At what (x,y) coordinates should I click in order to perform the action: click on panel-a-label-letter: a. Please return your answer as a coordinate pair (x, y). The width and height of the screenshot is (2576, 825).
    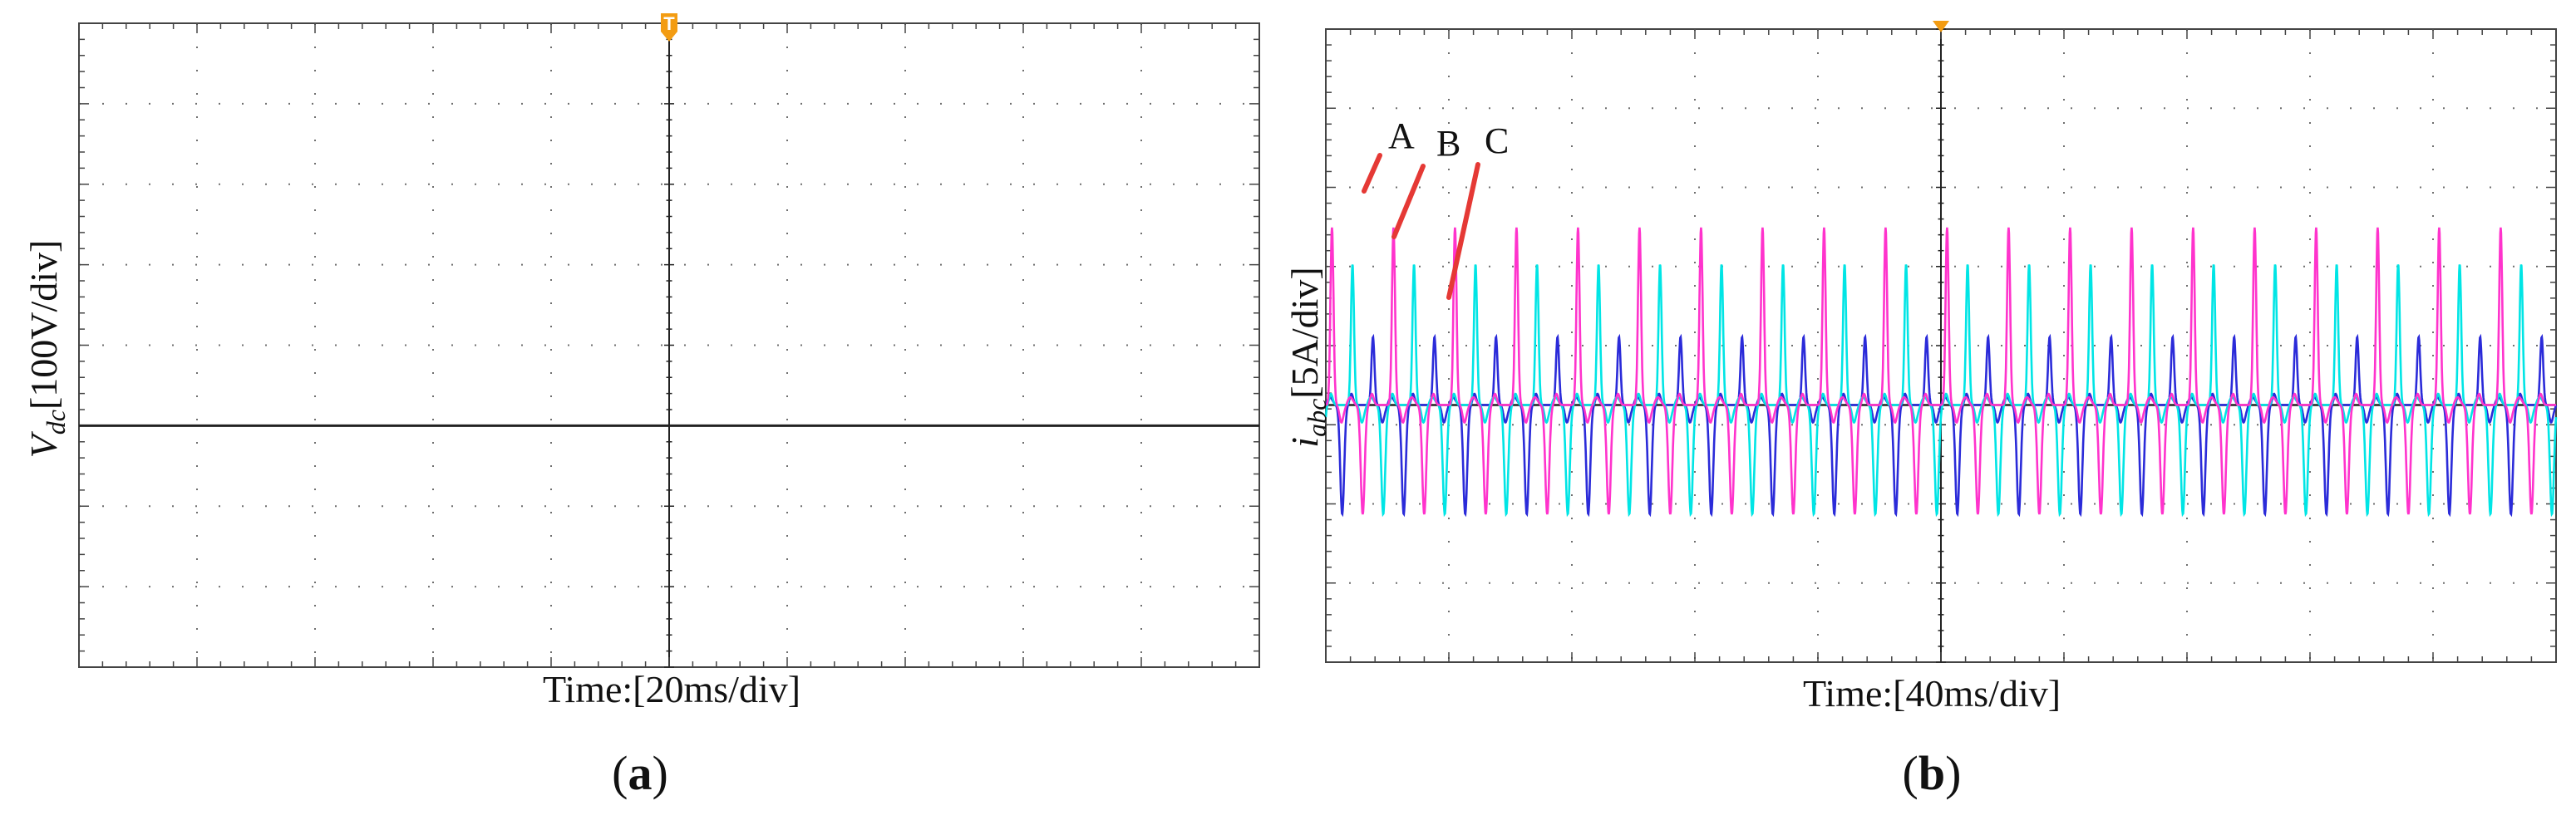
    Looking at the image, I should click on (640, 773).